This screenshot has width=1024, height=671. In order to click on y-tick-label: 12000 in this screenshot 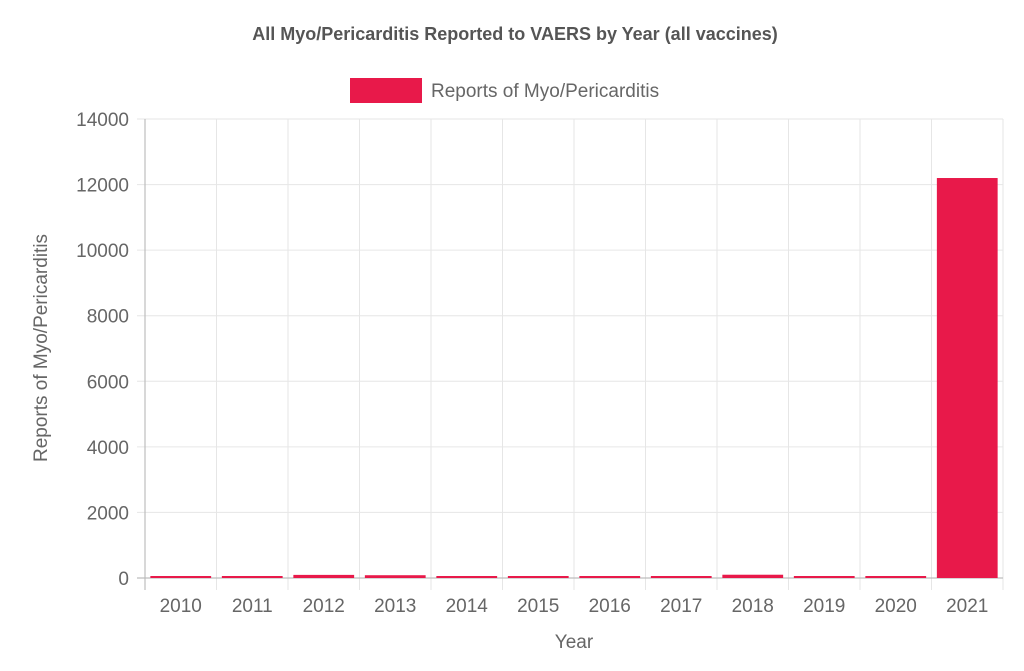, I will do `click(102, 186)`.